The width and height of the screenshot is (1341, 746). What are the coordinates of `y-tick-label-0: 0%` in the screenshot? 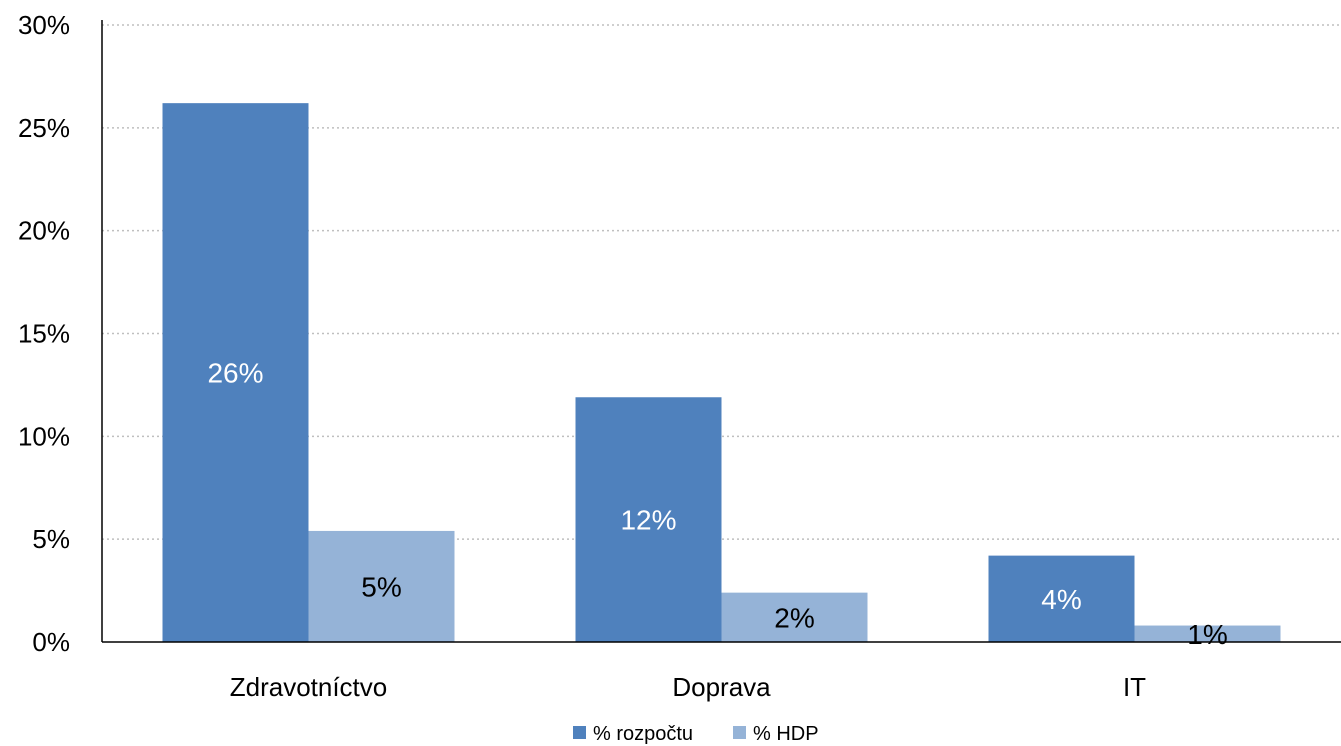 It's located at (51, 642).